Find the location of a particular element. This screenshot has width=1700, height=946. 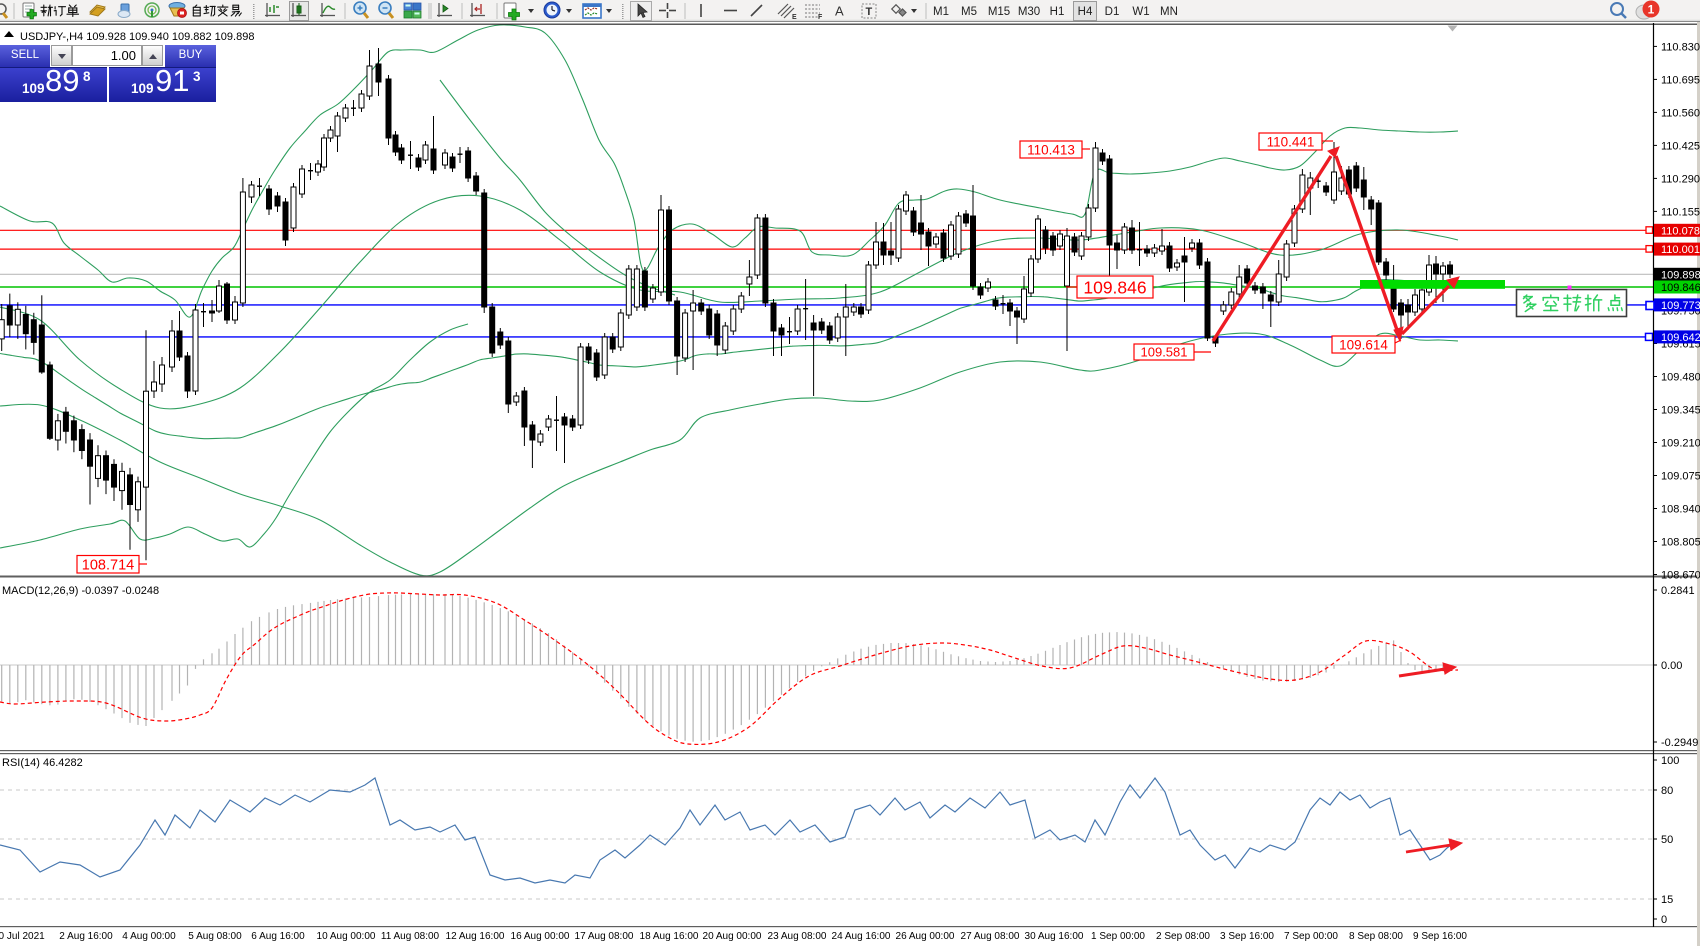

svg-text: 2 Sep 08:00 is located at coordinates (1183, 936).